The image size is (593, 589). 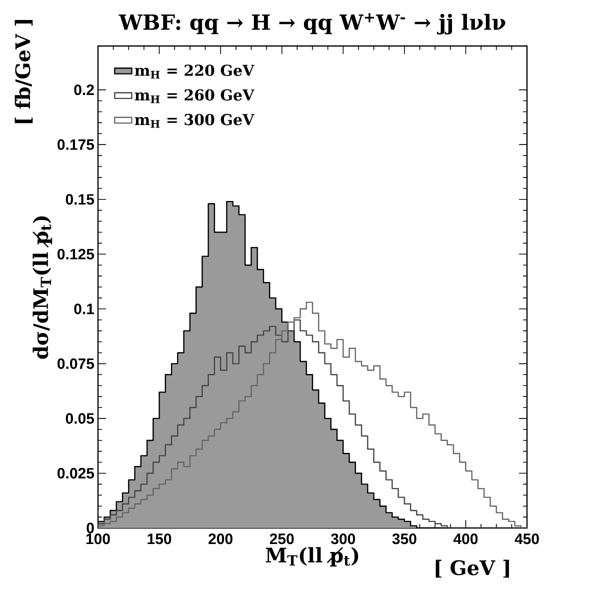 I want to click on y-tick-label: 0, so click(x=90, y=528).